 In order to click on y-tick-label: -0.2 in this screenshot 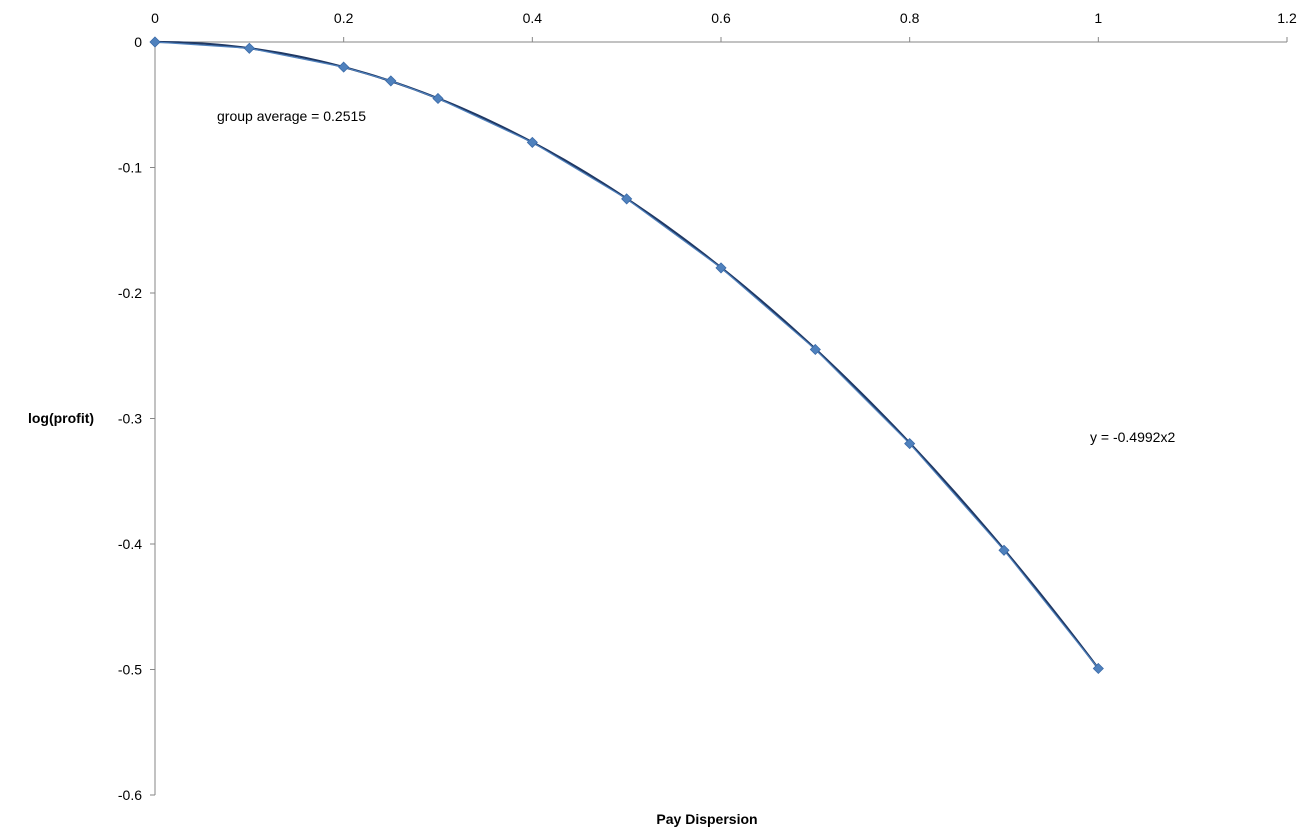, I will do `click(130, 293)`.